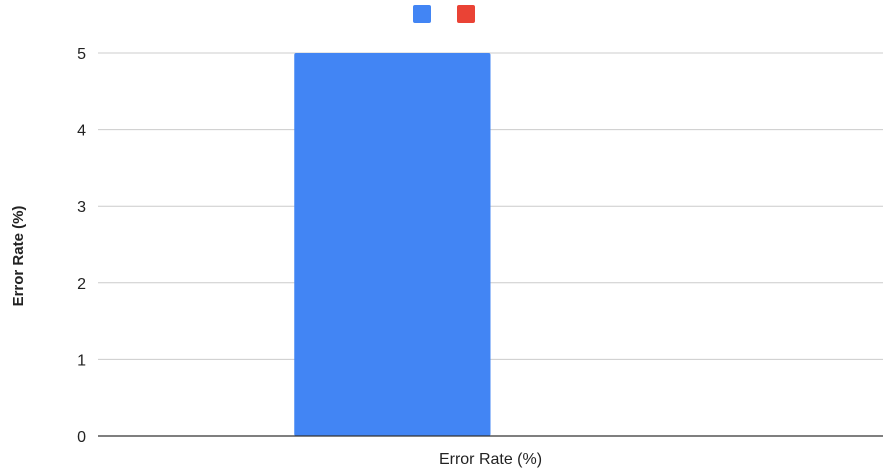 This screenshot has height=473, width=885. What do you see at coordinates (444, 14) in the screenshot?
I see `legend` at bounding box center [444, 14].